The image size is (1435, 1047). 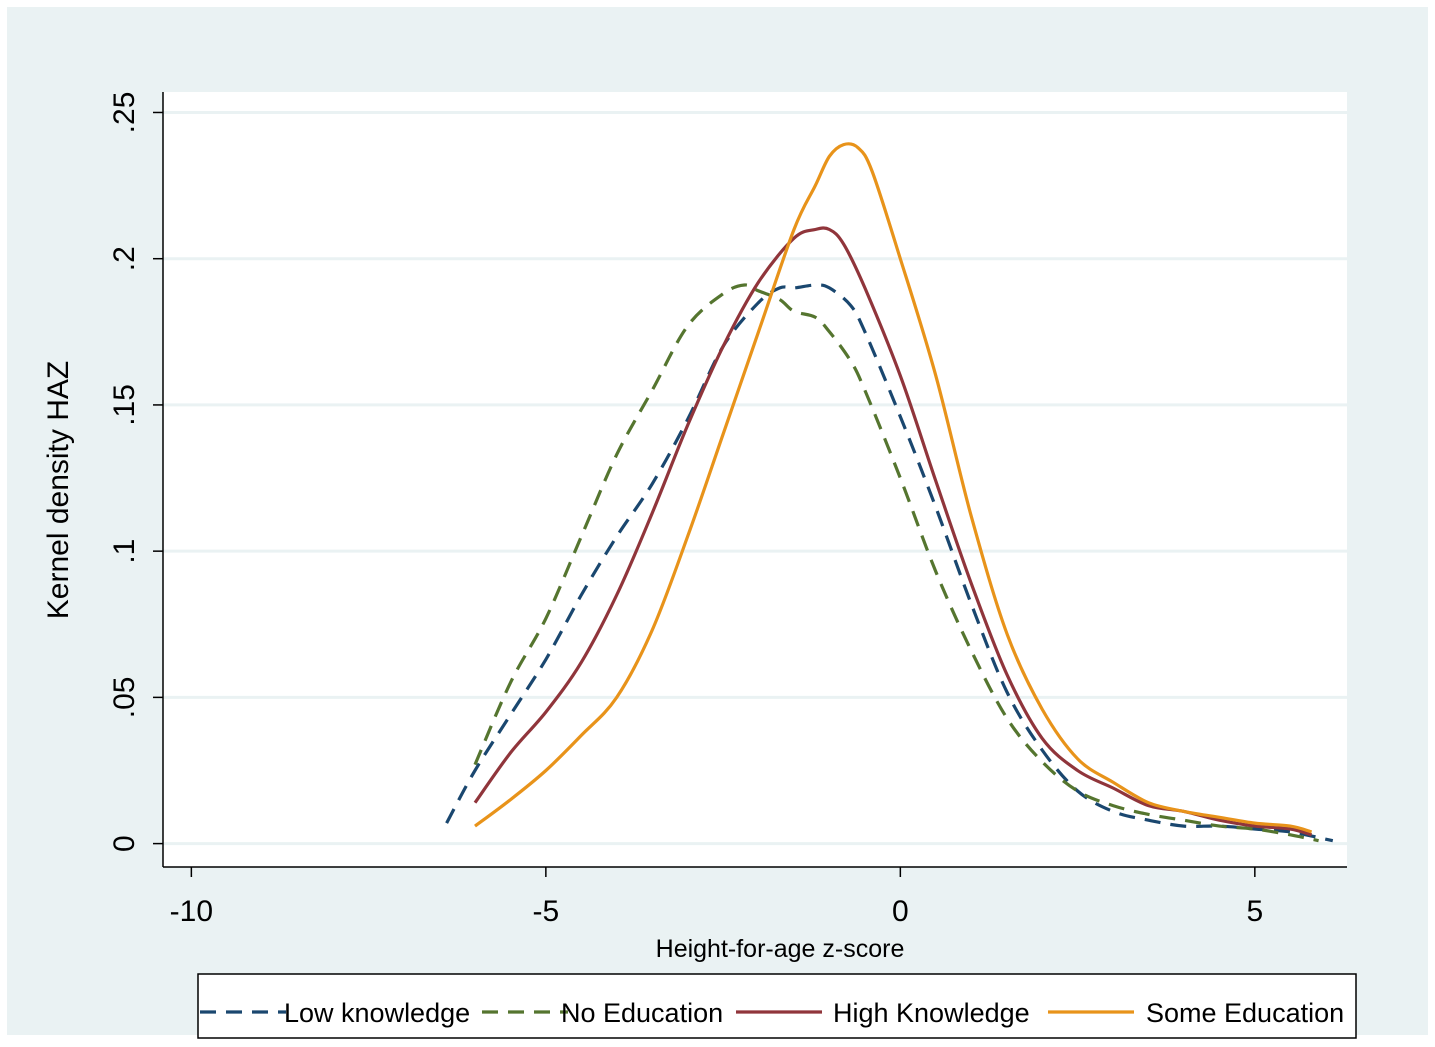 What do you see at coordinates (135, 472) in the screenshot?
I see `y-axis-ticks: 0 .05 .1 .15 .2 .25` at bounding box center [135, 472].